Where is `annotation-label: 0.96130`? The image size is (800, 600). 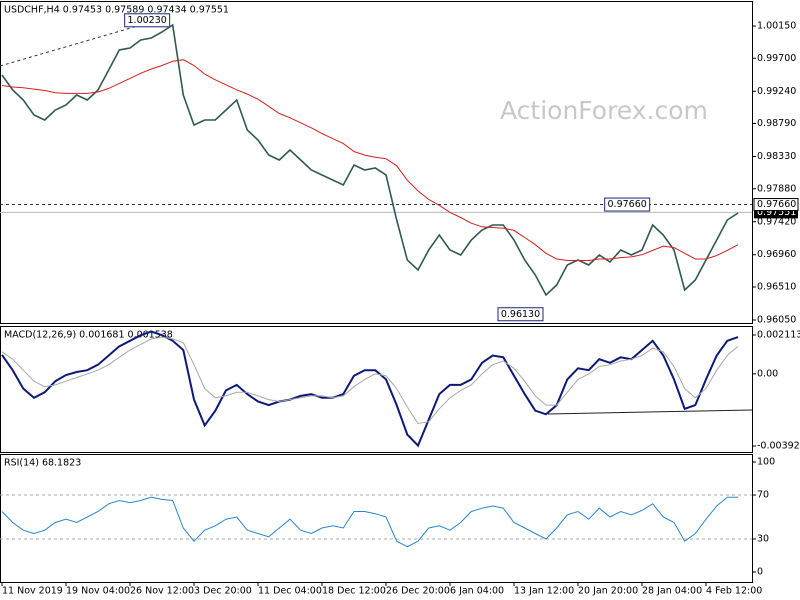 annotation-label: 0.96130 is located at coordinates (520, 314).